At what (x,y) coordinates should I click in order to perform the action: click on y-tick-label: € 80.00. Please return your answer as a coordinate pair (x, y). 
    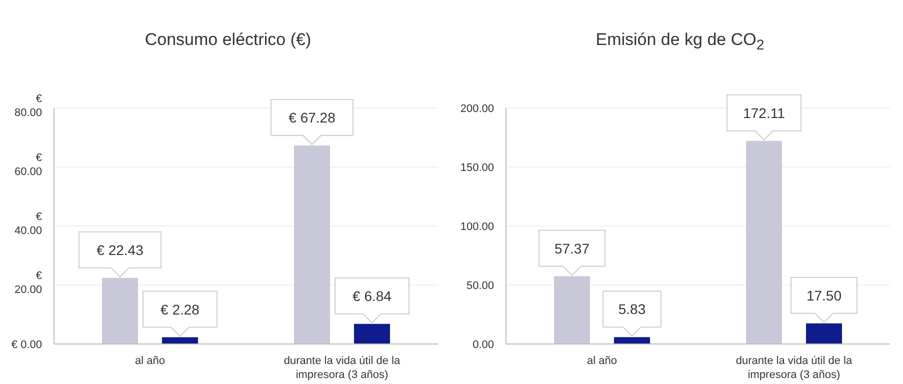
    Looking at the image, I should click on (28, 106).